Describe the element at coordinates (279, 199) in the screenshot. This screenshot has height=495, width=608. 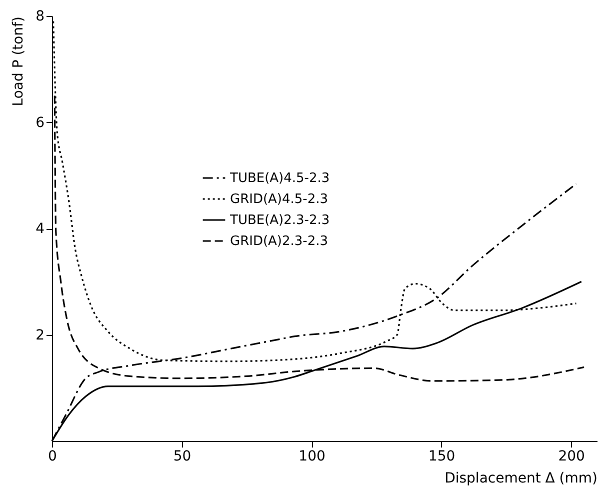
I see `legend-label: GRID(A)4.5-2.3` at that location.